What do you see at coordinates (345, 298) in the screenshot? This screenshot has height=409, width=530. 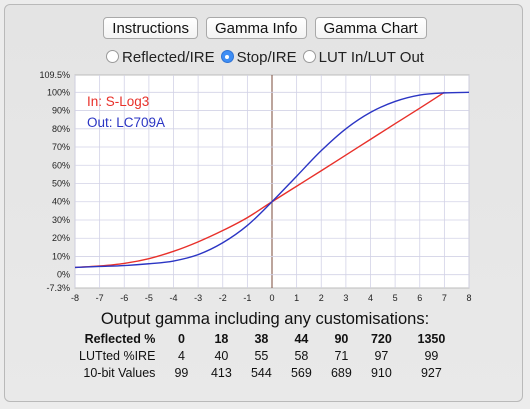 I see `x-tick-label: 3` at bounding box center [345, 298].